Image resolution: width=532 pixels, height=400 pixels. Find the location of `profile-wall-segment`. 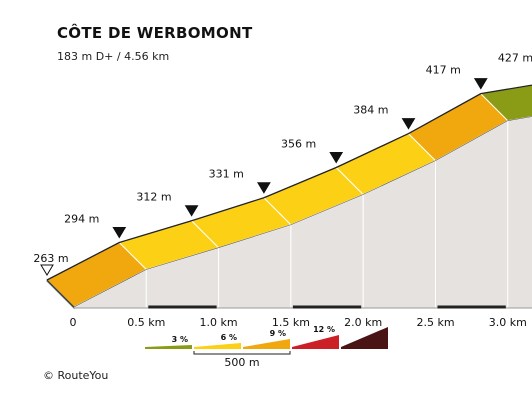

profile-wall-segment is located at coordinates (519, 212).